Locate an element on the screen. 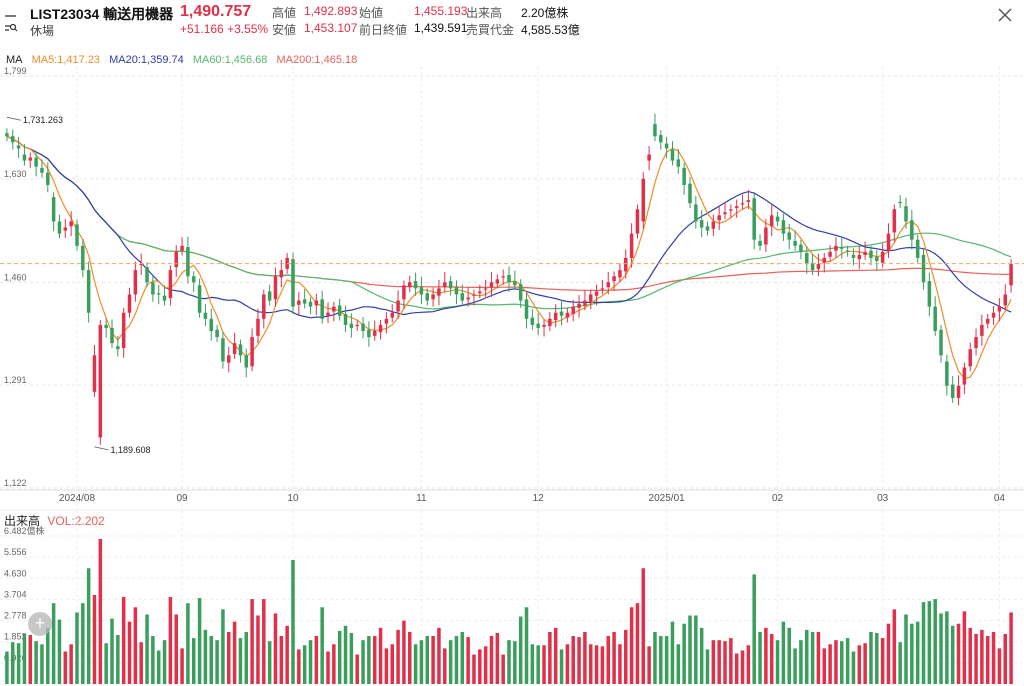 The image size is (1024, 686). volume-tick-label: 2.778 is located at coordinates (15, 616).